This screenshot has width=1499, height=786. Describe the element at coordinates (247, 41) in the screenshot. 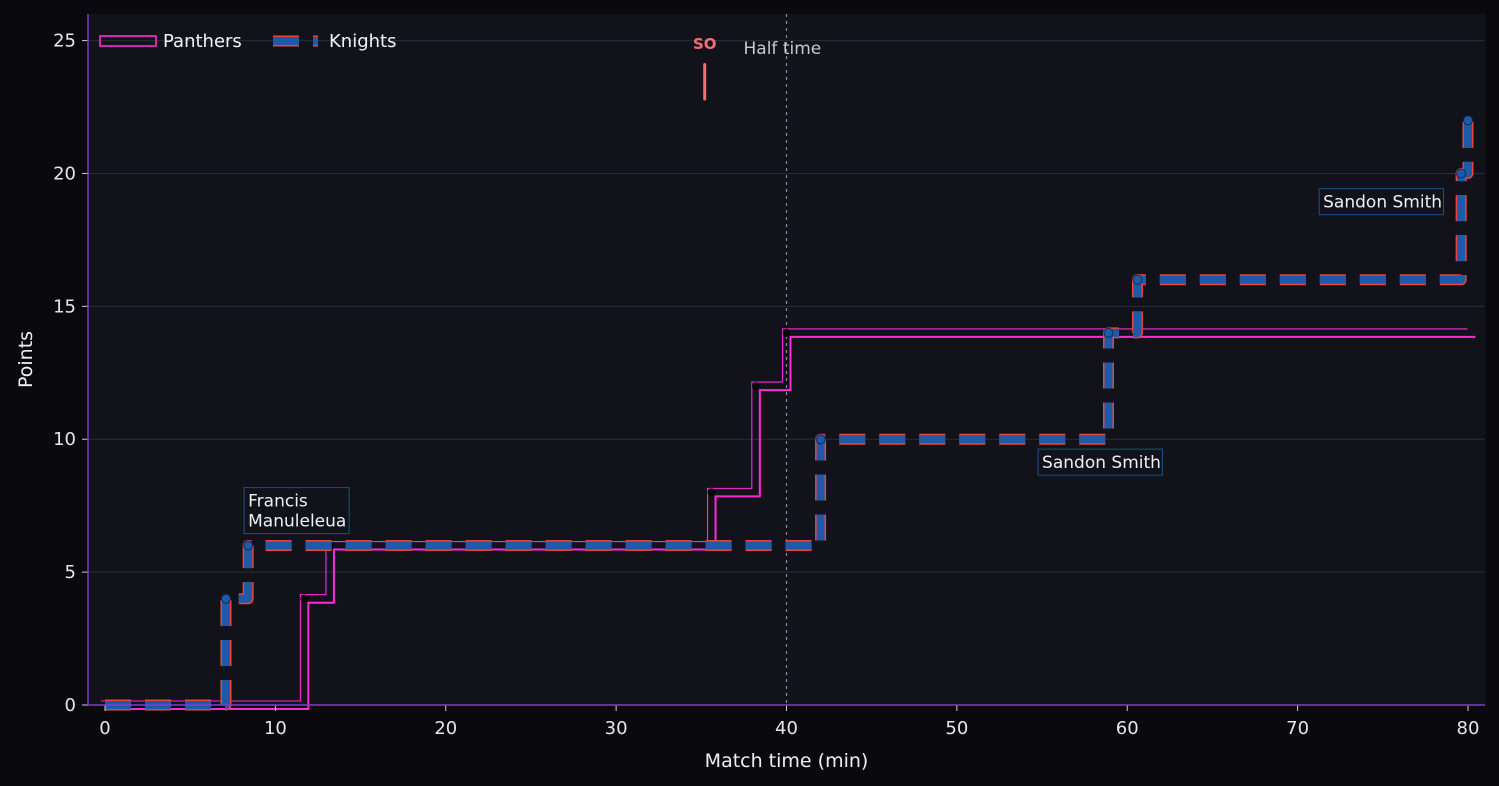

I see `legend: Panthers Knights` at that location.